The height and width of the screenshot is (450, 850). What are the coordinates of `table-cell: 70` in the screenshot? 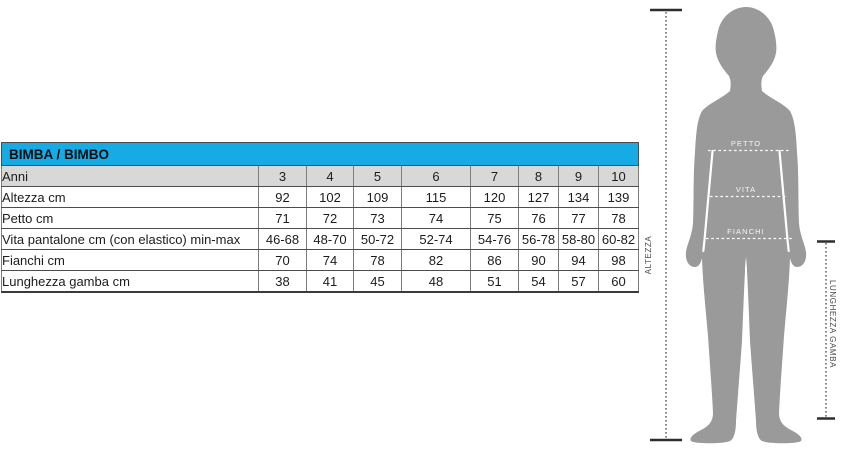 It's located at (282, 260).